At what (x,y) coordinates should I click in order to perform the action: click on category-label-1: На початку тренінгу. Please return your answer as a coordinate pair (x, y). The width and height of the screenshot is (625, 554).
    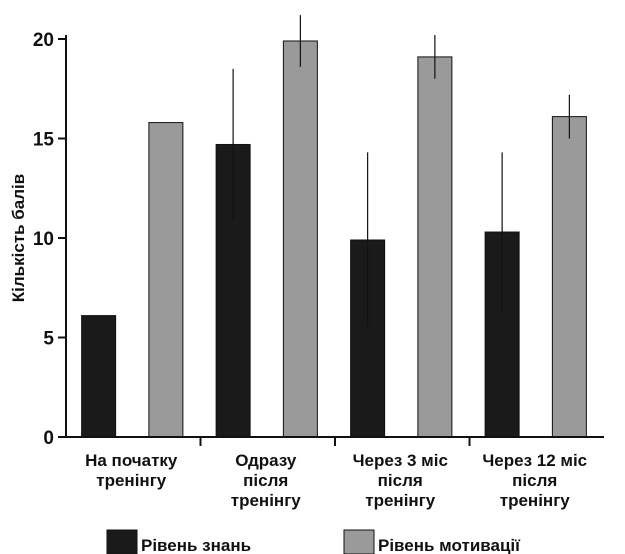
    Looking at the image, I should click on (131, 470).